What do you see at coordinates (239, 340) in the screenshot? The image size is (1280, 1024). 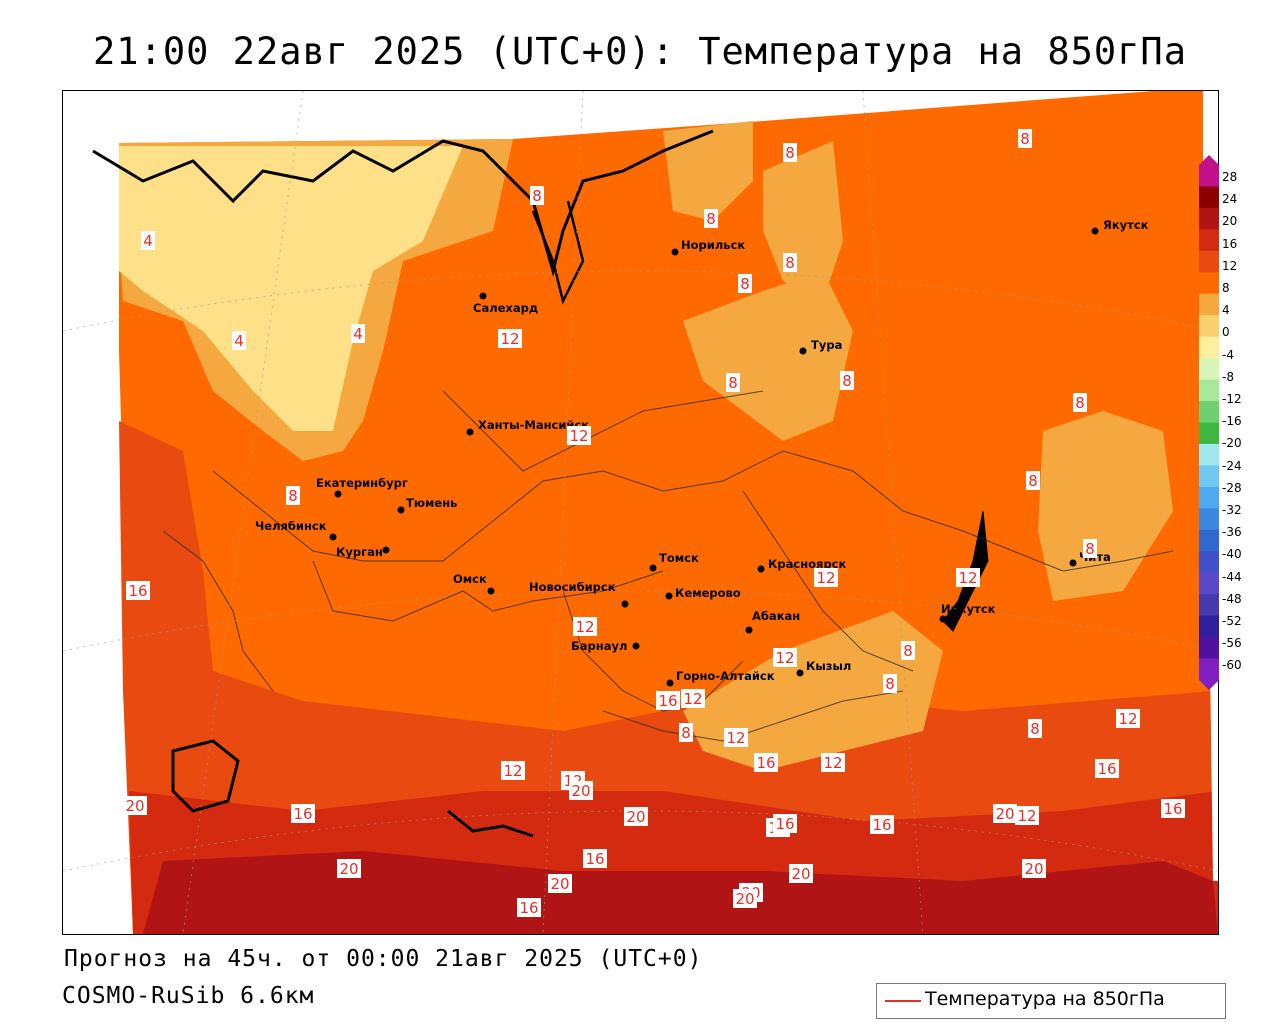 I see `contour-label: 4` at bounding box center [239, 340].